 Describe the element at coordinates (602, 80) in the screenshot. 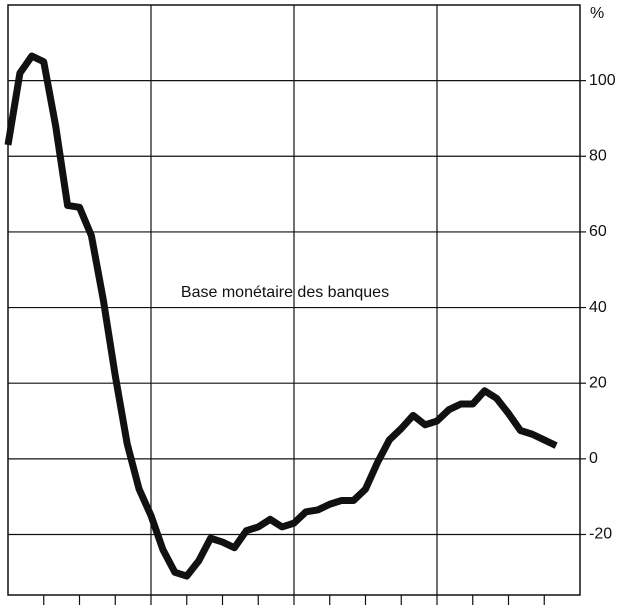

I see `y-tick-label: 100` at that location.